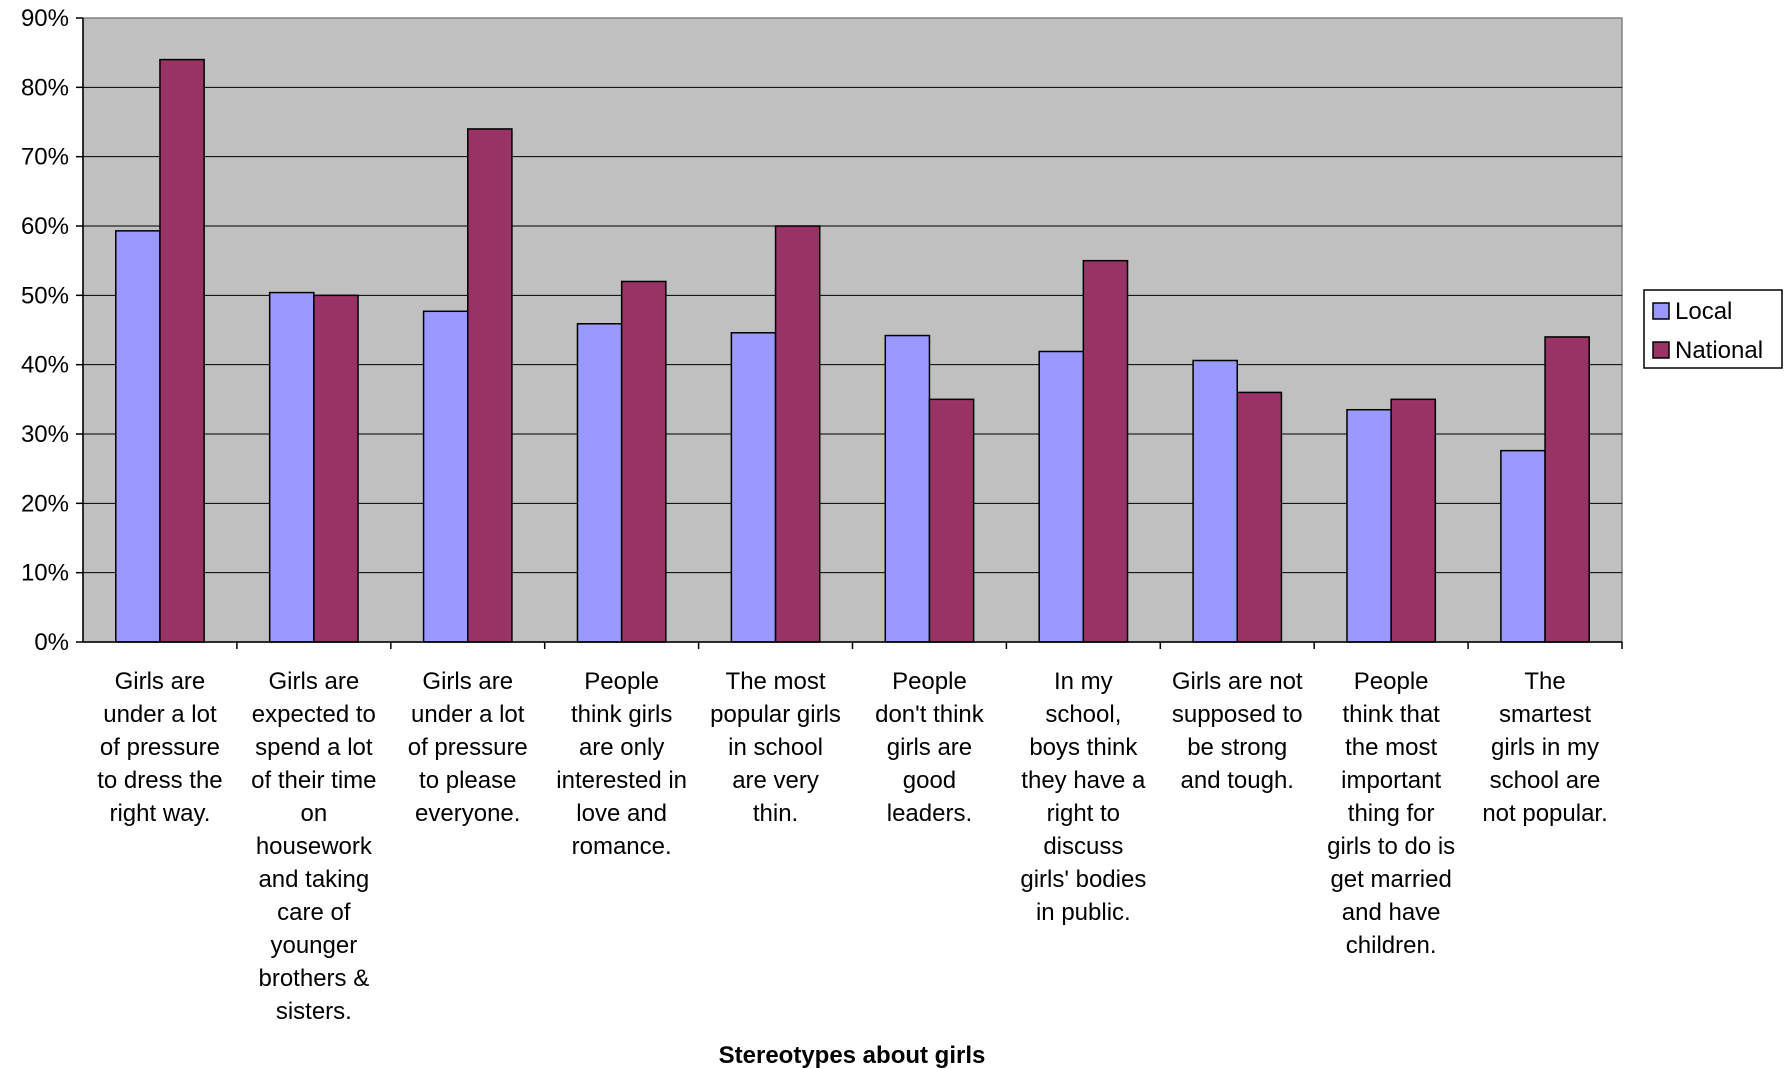 The width and height of the screenshot is (1786, 1068). What do you see at coordinates (1083, 747) in the screenshot?
I see `x-category-label-line: boys think` at bounding box center [1083, 747].